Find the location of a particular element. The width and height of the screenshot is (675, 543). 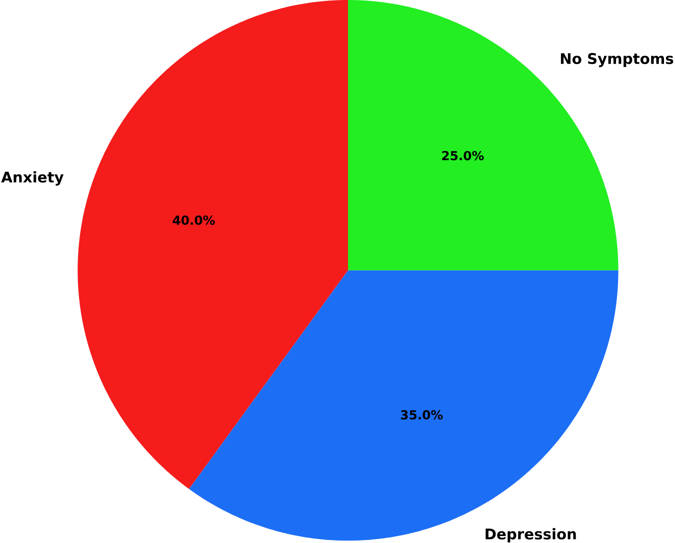

data-label: 40.0% is located at coordinates (193, 220).